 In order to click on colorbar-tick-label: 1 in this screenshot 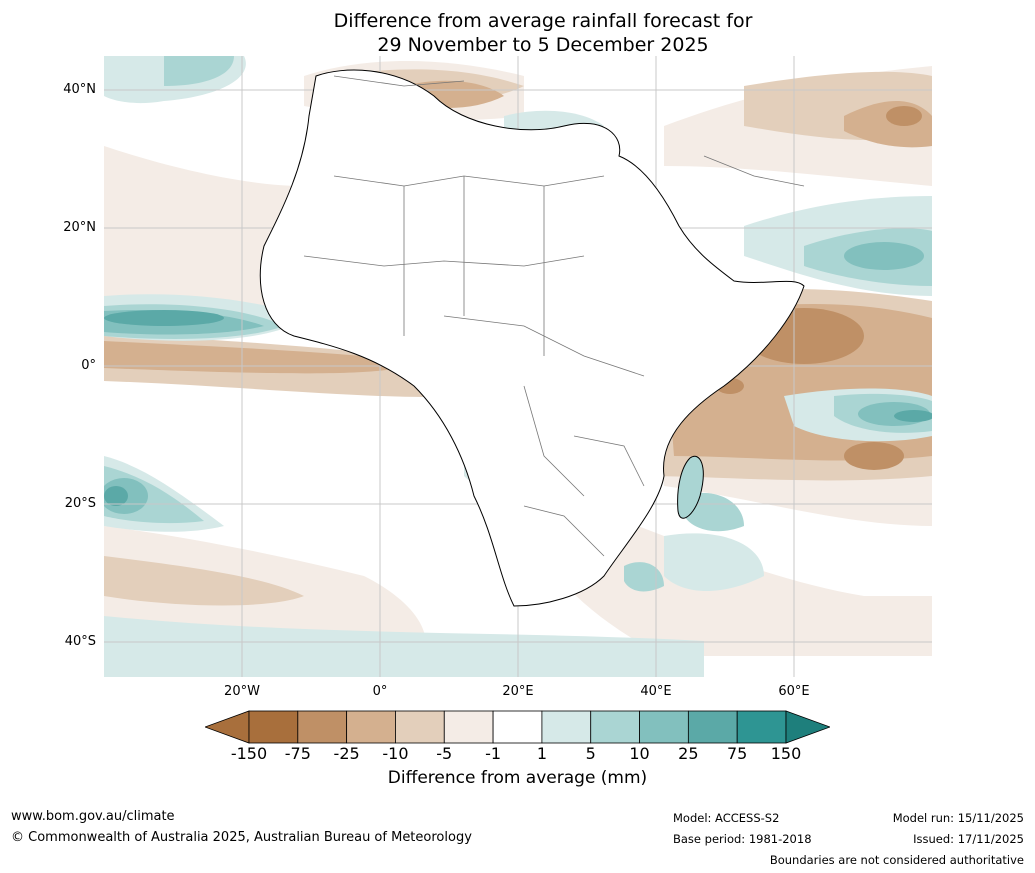, I will do `click(541, 753)`.